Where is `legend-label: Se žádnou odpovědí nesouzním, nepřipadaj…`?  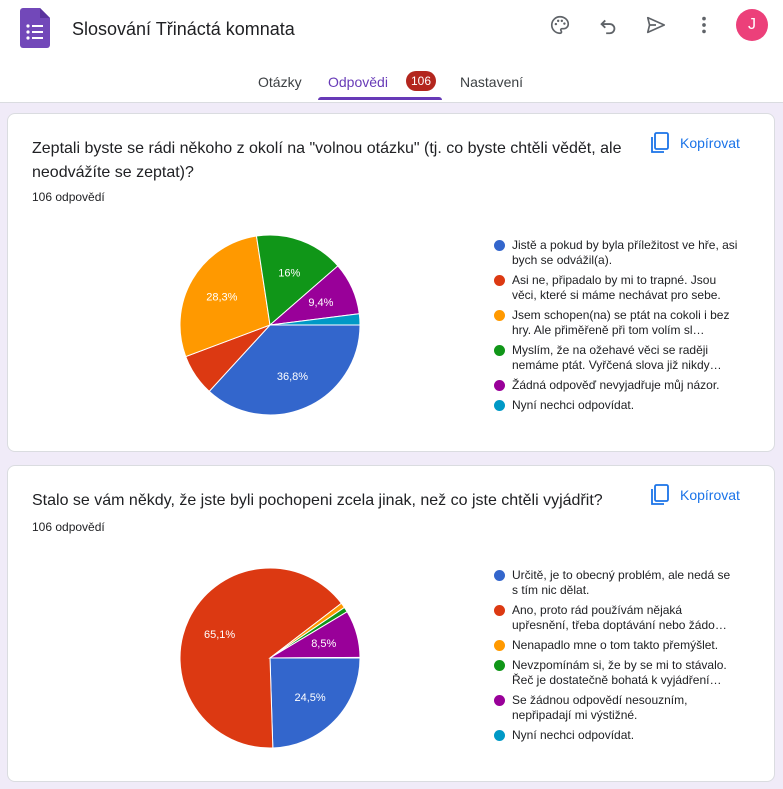 legend-label: Se žádnou odpovědí nesouzním, nepřipadaj… is located at coordinates (600, 707).